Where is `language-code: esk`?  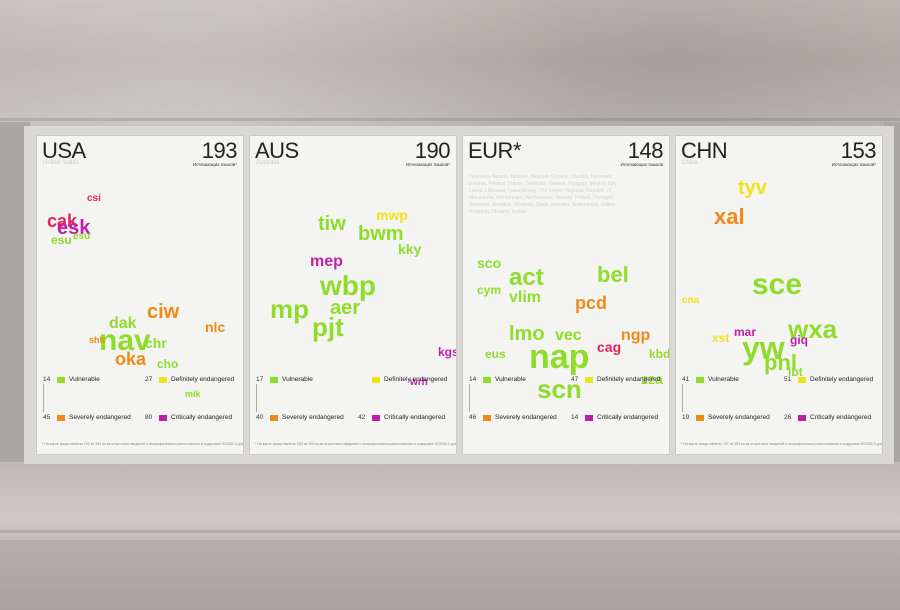 language-code: esk is located at coordinates (74, 228).